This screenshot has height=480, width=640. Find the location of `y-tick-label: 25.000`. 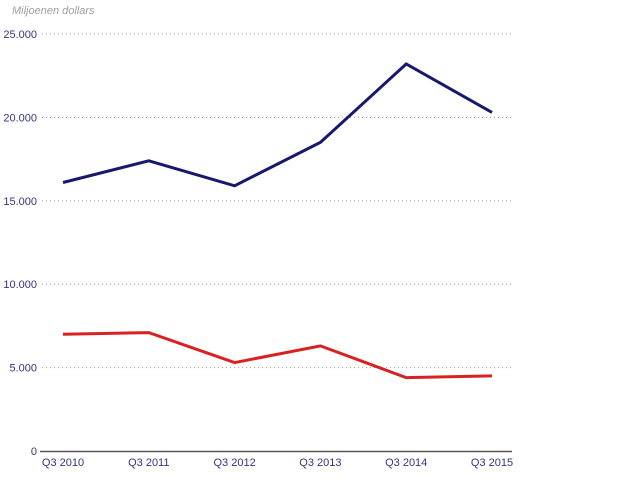

y-tick-label: 25.000 is located at coordinates (20, 35).